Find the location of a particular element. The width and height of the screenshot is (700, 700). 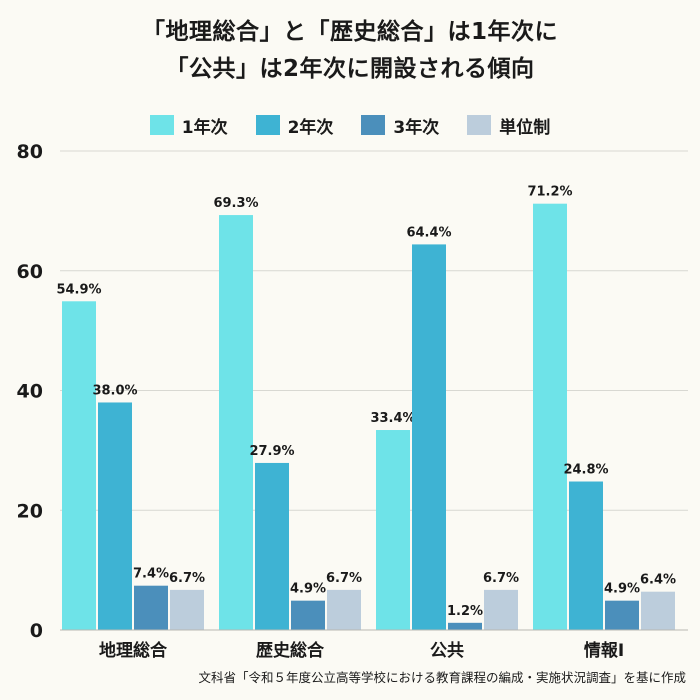

legend-item-year1: 1年次 is located at coordinates (188, 125).